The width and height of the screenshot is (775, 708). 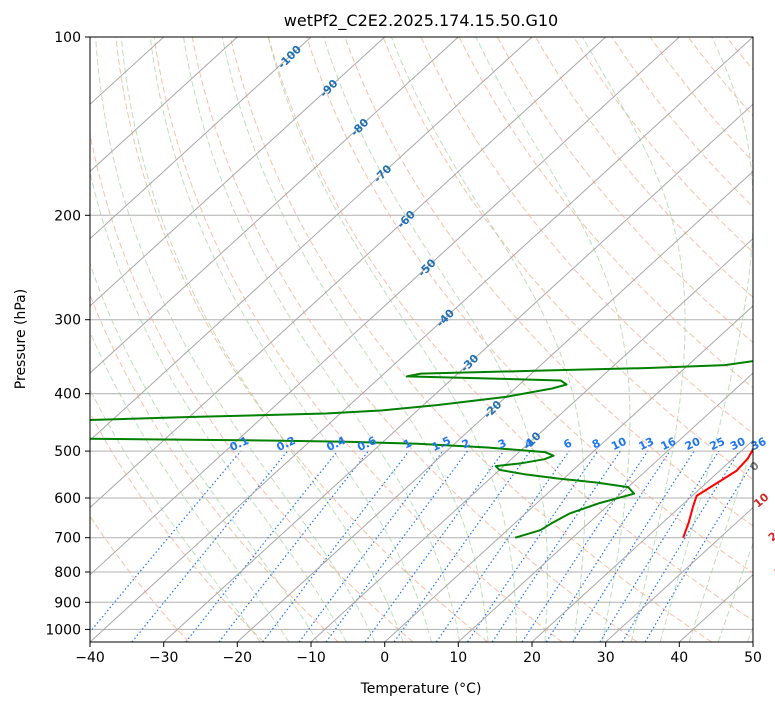 I want to click on x-tick-label: 40, so click(x=679, y=658).